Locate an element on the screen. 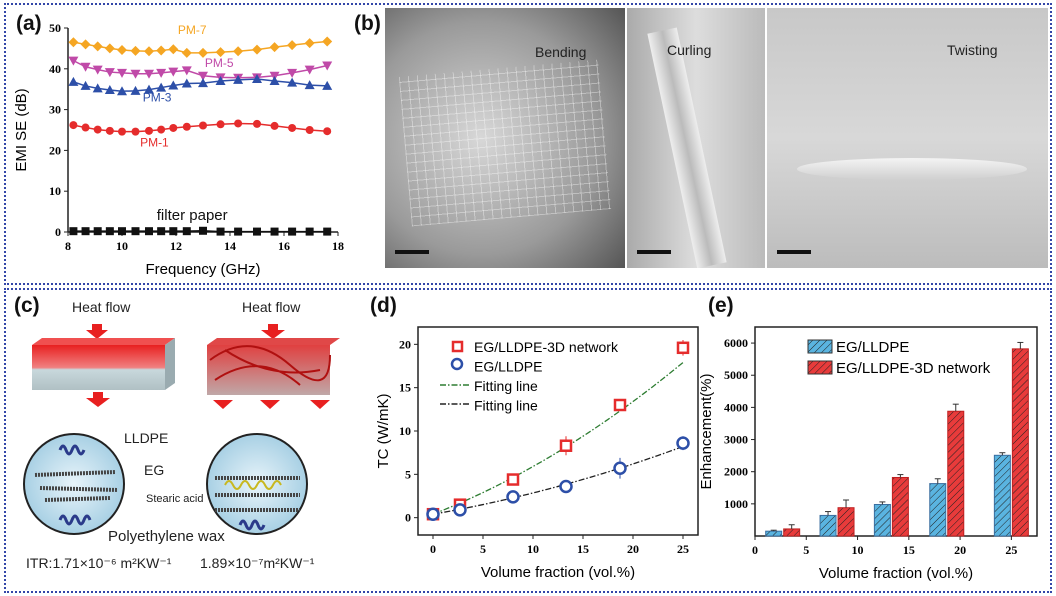  bending-label: Bending is located at coordinates (561, 52).